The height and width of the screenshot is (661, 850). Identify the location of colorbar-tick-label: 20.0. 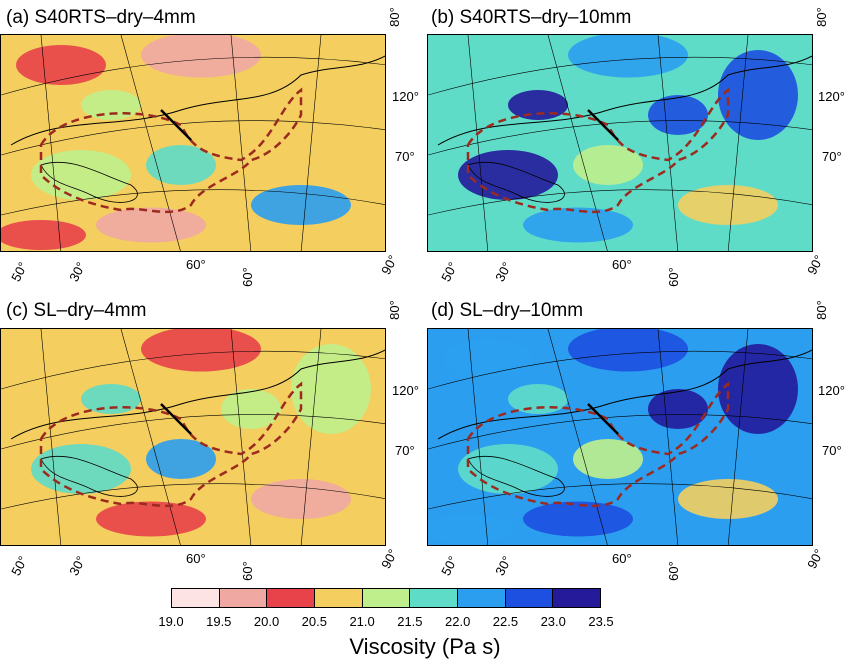
(266, 621).